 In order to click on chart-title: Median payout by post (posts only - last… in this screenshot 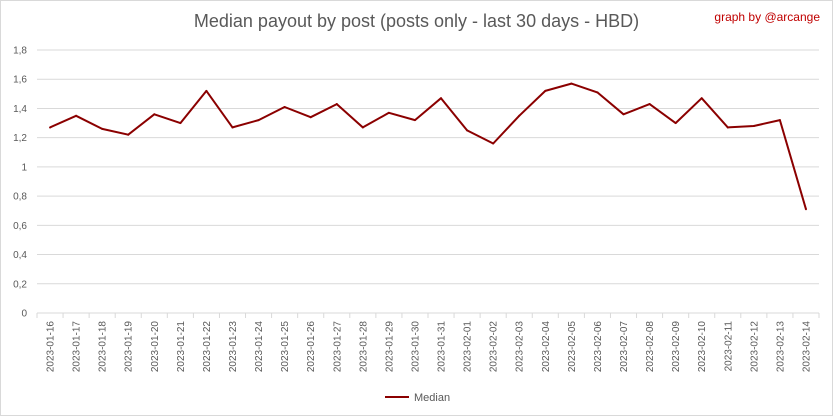, I will do `click(416, 21)`.